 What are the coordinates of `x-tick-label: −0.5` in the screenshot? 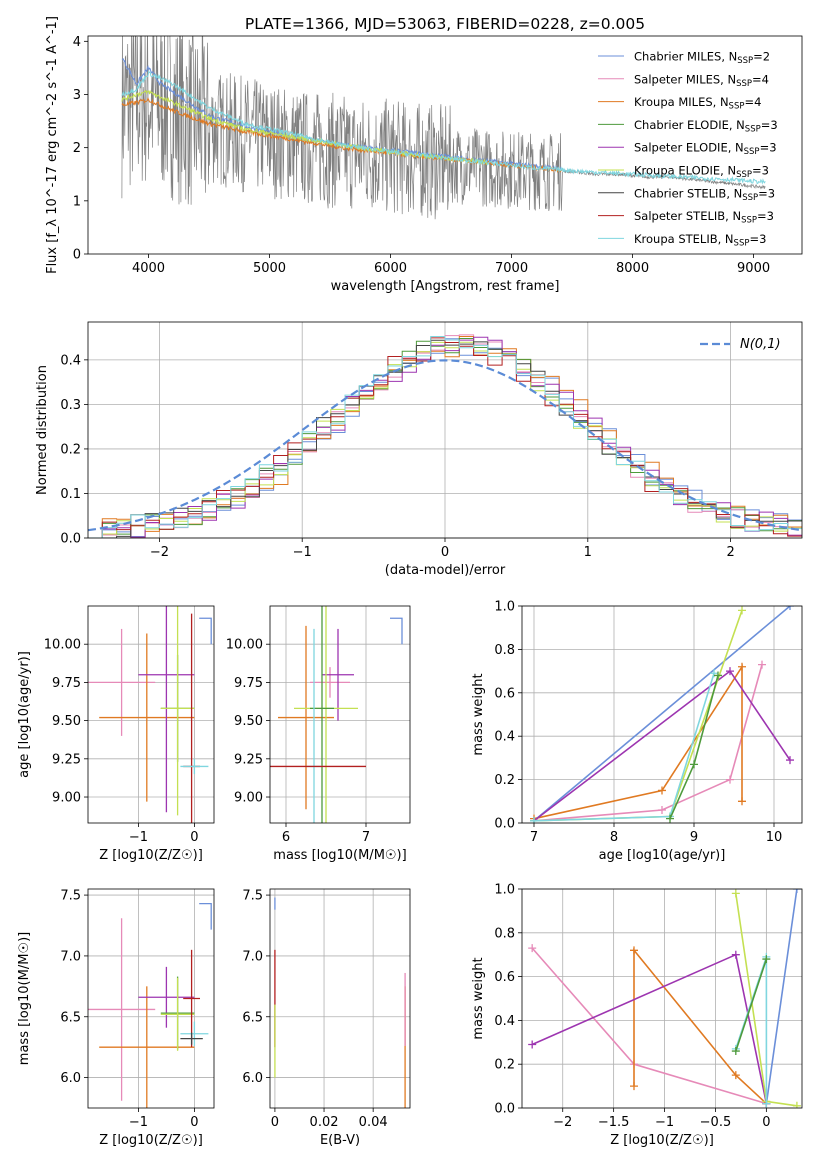 It's located at (716, 1122).